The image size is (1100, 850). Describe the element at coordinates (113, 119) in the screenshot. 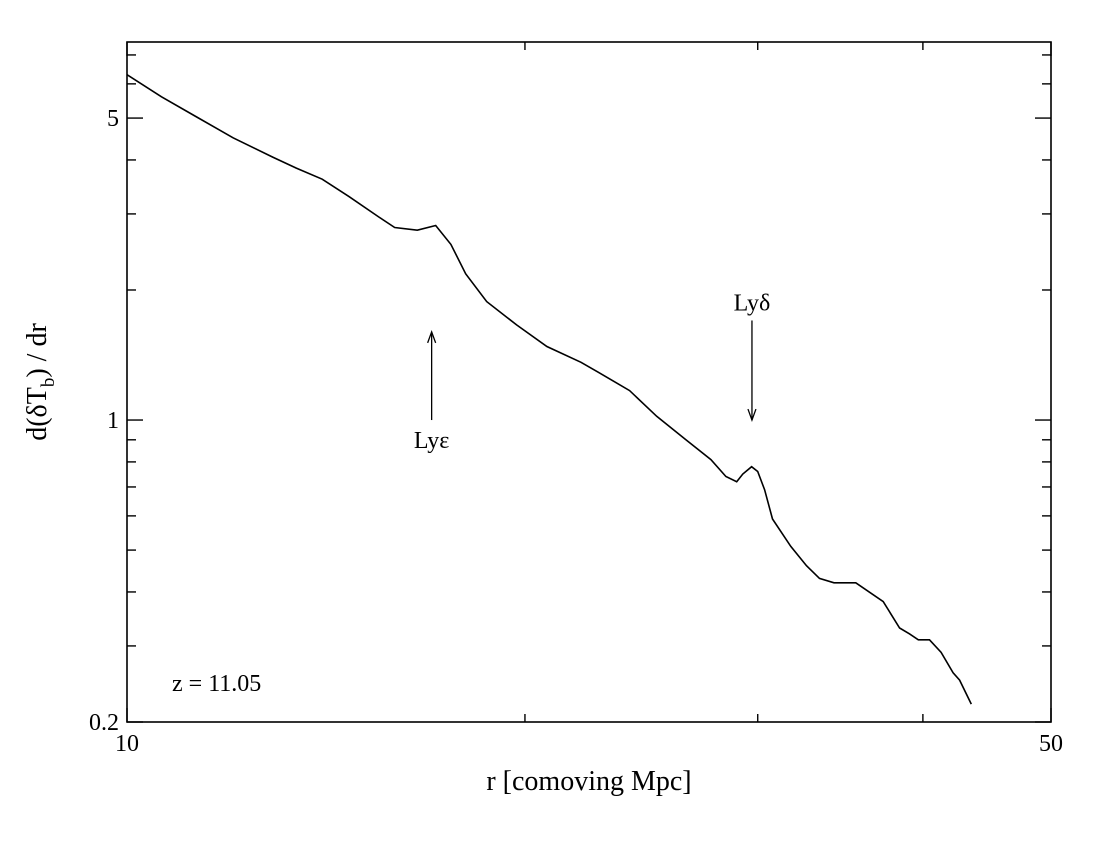

I see `y-tick-label: 5` at that location.